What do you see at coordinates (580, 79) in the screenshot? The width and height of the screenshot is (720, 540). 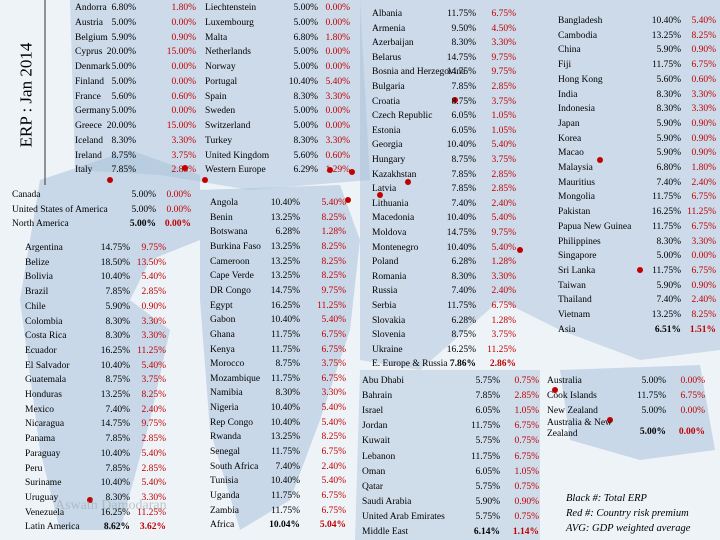 I see `country-name: Hong Kong` at bounding box center [580, 79].